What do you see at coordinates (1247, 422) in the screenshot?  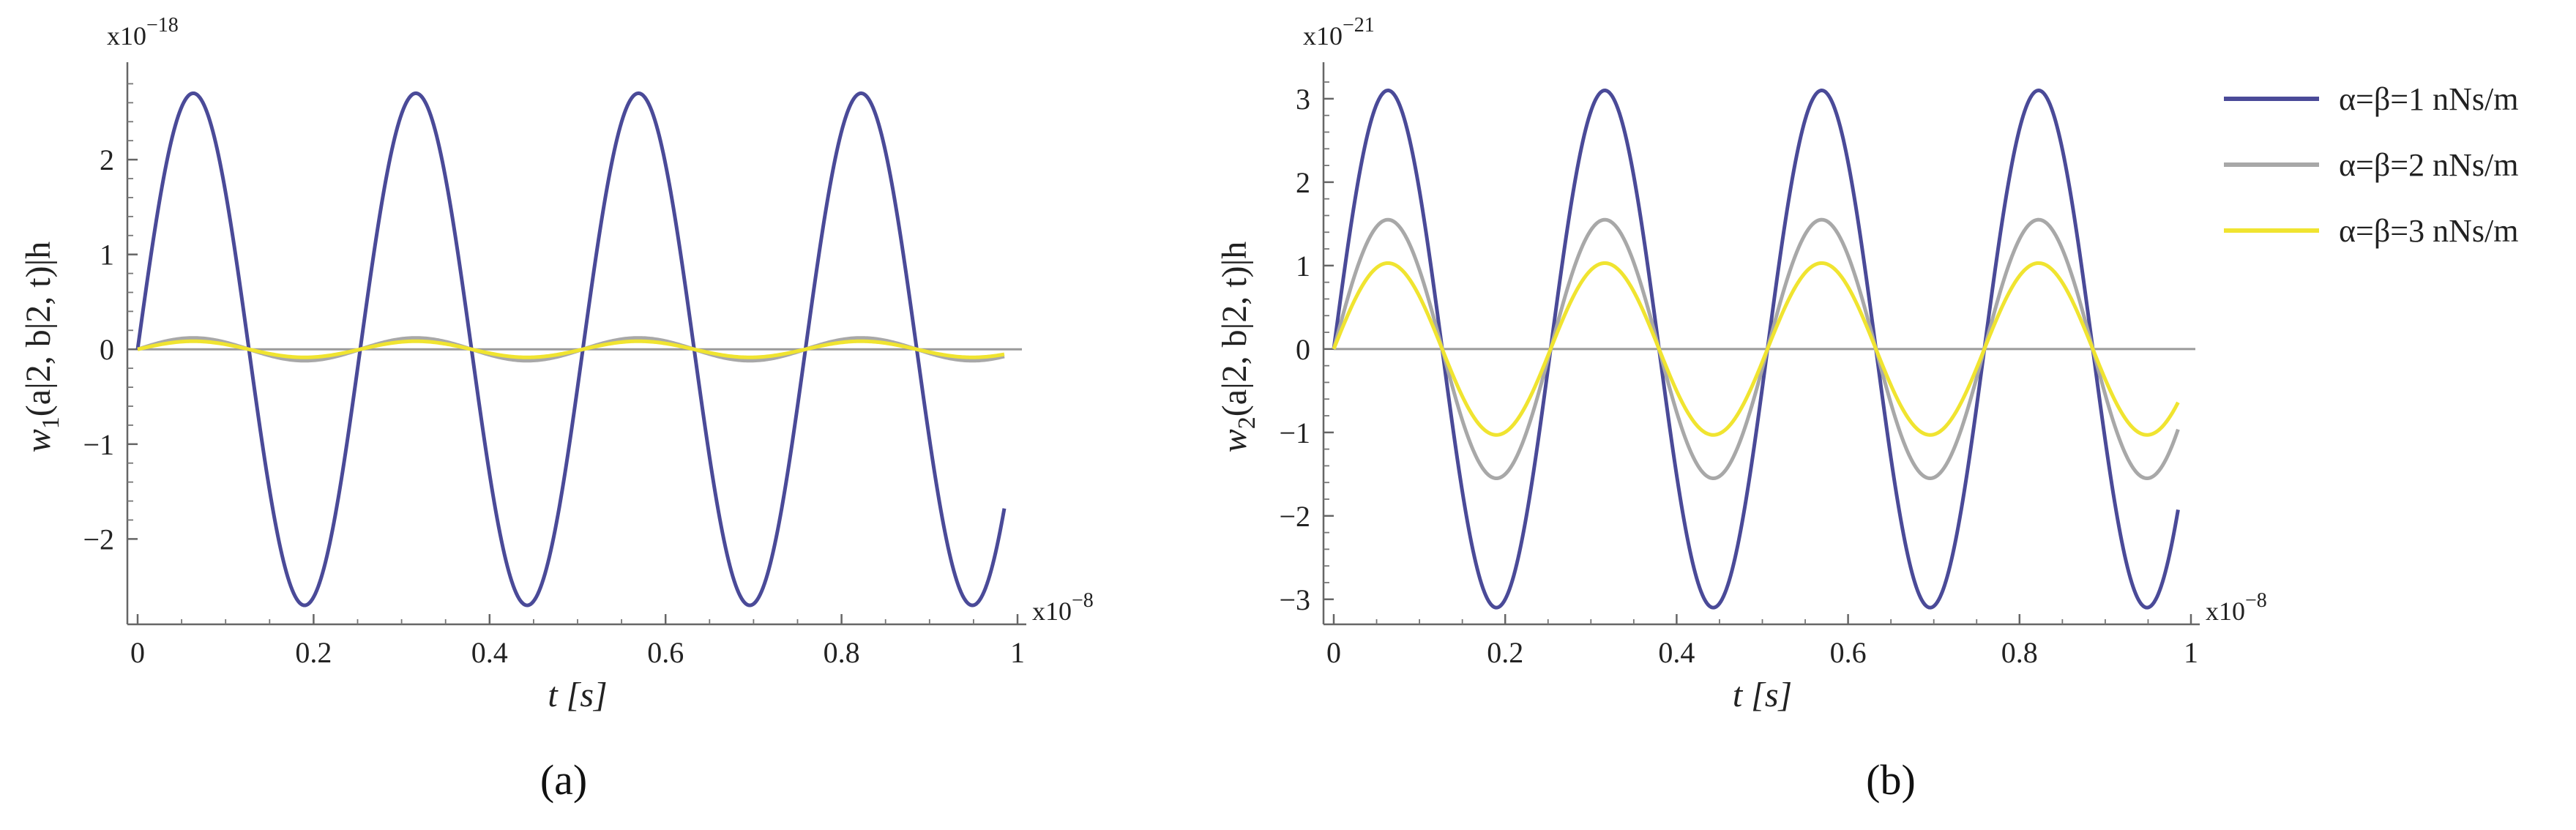 I see `y-axis-label-subscript: 2` at bounding box center [1247, 422].